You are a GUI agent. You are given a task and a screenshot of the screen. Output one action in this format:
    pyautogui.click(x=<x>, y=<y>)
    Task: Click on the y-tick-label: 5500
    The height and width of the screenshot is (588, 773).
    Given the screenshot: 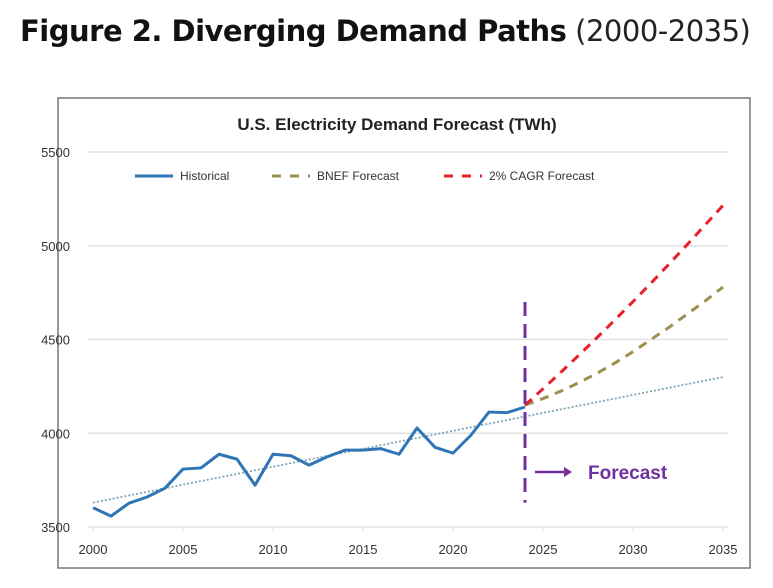 What is the action you would take?
    pyautogui.click(x=55, y=152)
    